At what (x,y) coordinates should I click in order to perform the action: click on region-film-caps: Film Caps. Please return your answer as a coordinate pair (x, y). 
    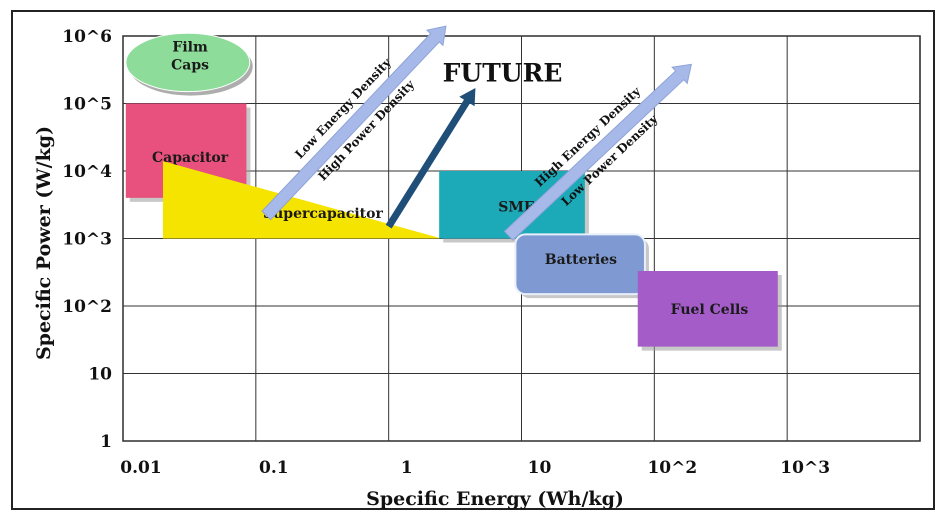
    Looking at the image, I should click on (189, 64).